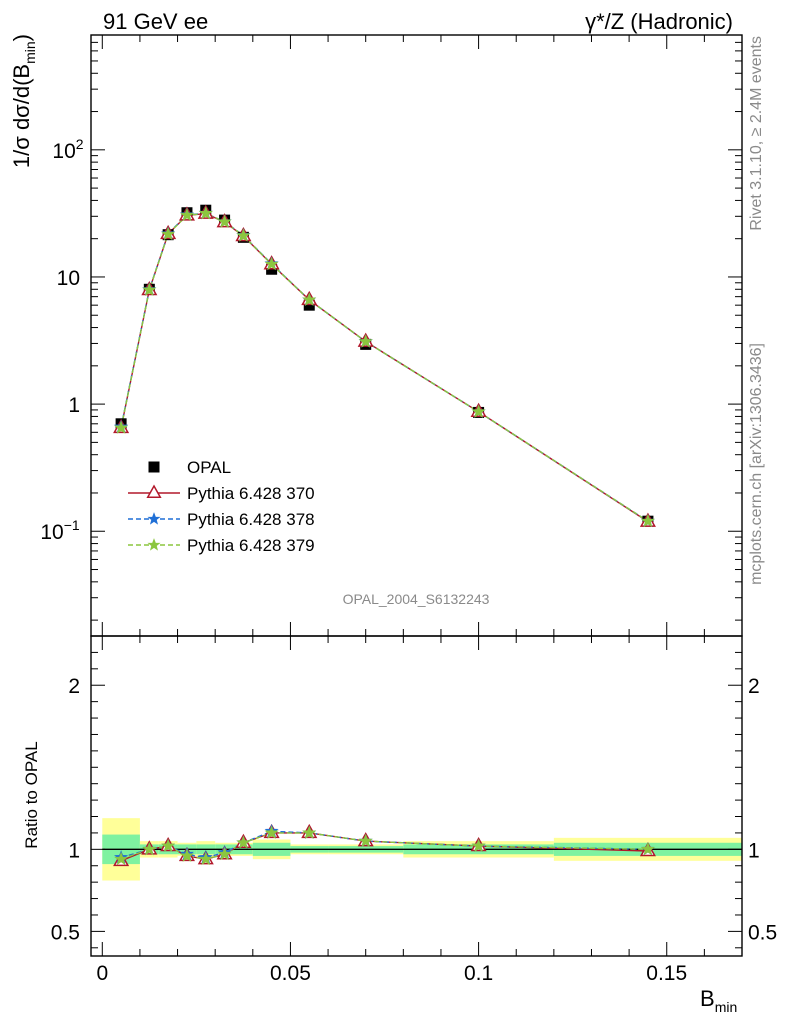 This screenshot has height=1024, width=786. I want to click on y-tick-label: 1, so click(74, 405).